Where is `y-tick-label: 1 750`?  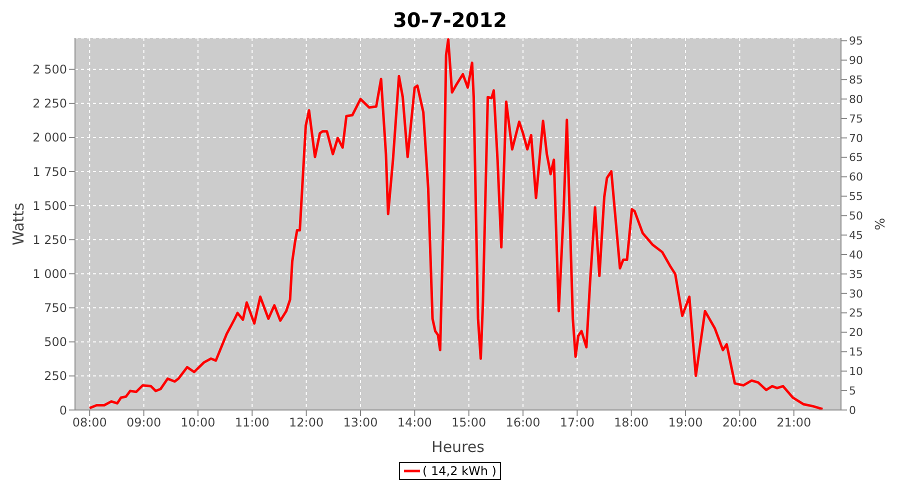 y-tick-label: 1 750 is located at coordinates (49, 171).